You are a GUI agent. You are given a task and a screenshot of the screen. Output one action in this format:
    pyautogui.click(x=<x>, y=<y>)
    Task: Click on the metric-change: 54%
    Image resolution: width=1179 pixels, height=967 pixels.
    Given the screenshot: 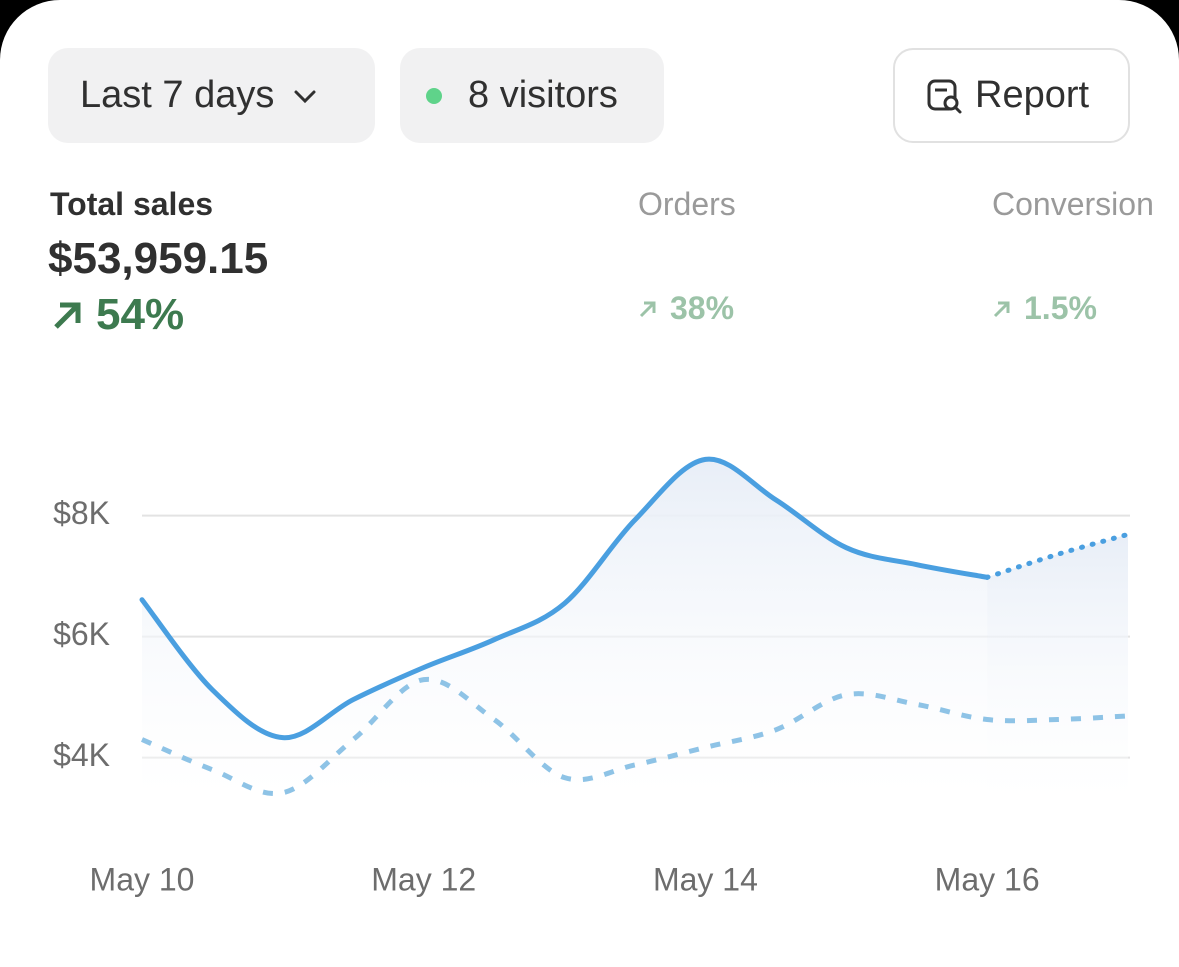 What is the action you would take?
    pyautogui.click(x=116, y=315)
    